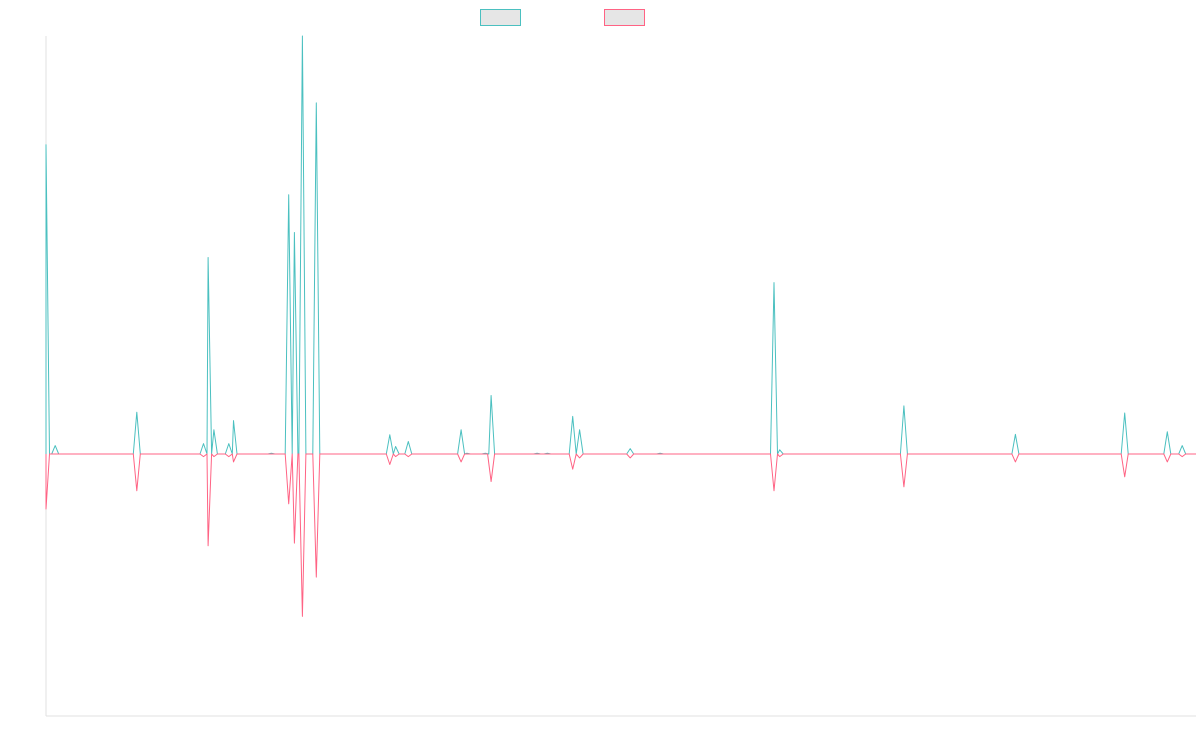 This screenshot has width=1200, height=755. What do you see at coordinates (562, 17) in the screenshot?
I see `legend` at bounding box center [562, 17].